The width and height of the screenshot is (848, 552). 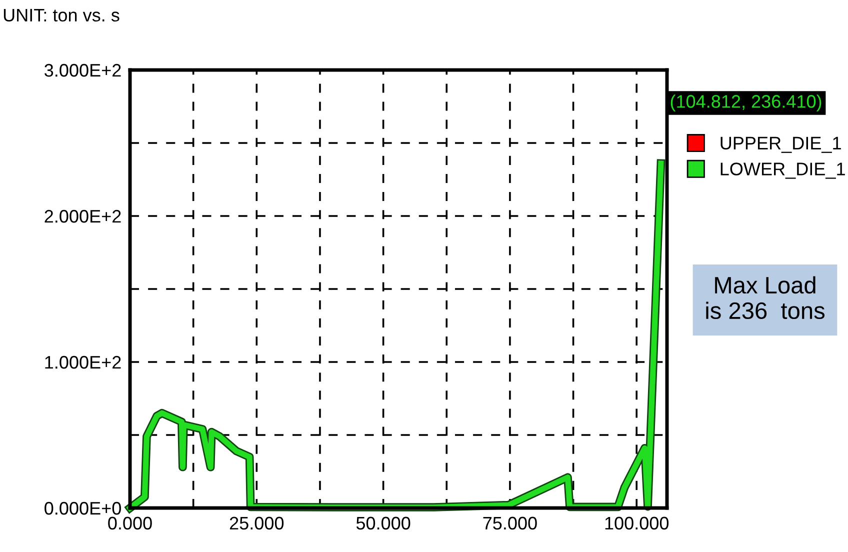 I want to click on legend-label: LOWER_DIE_1, so click(x=782, y=170).